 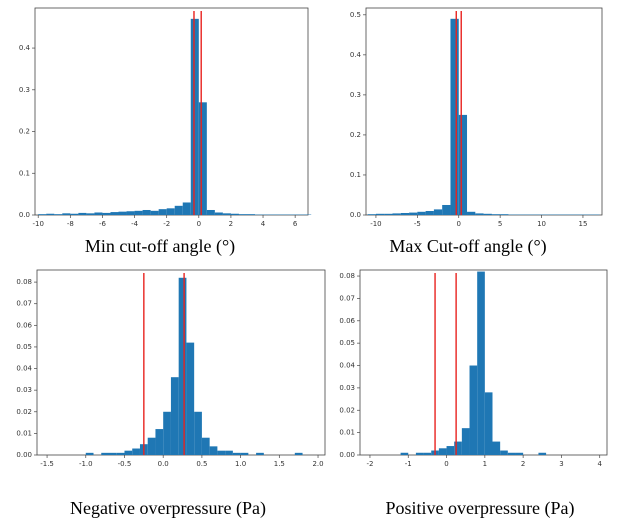 I want to click on x-tick-label: 6, so click(x=295, y=224).